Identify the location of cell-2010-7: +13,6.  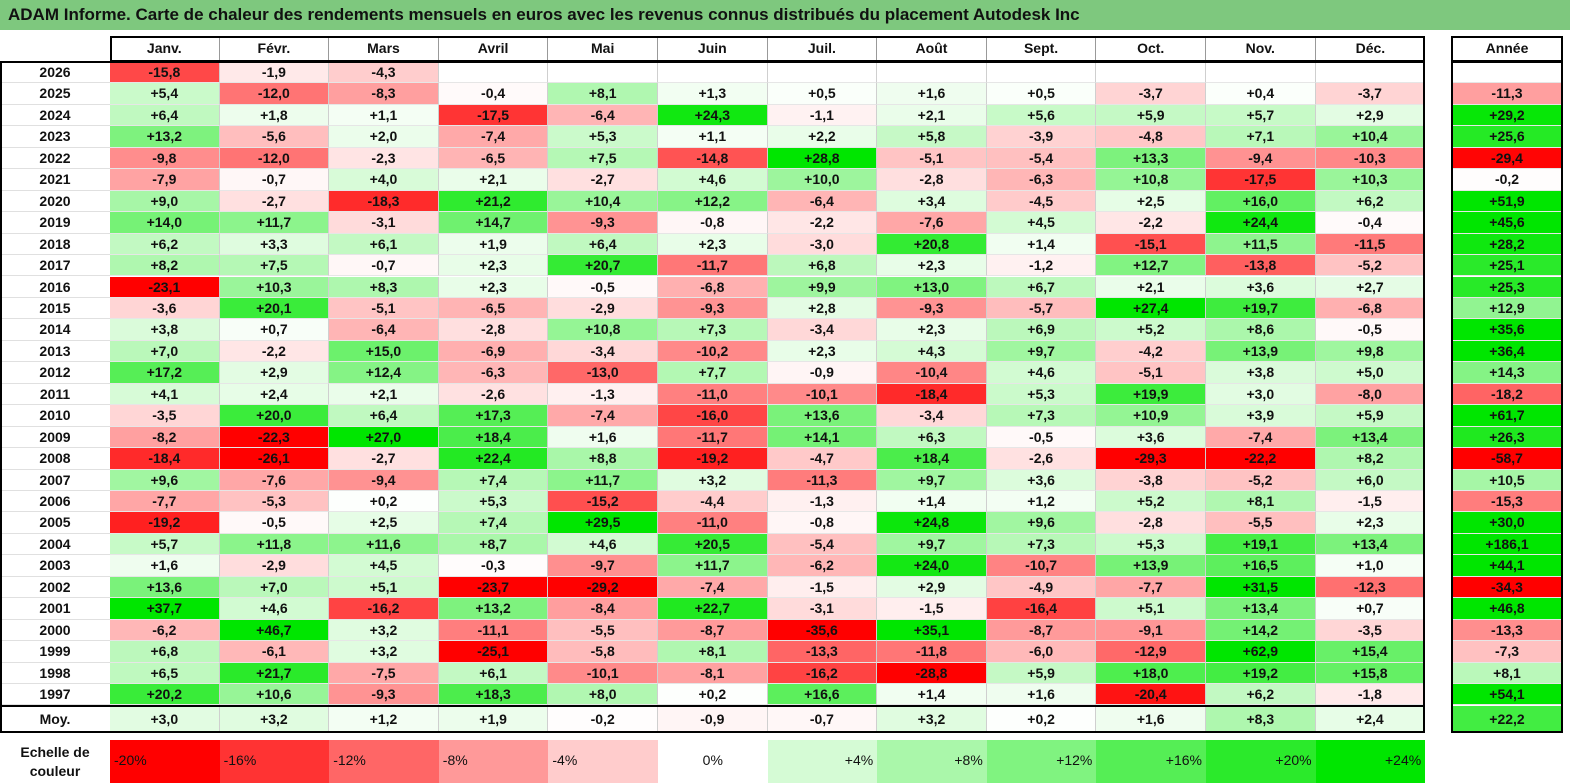
(822, 416).